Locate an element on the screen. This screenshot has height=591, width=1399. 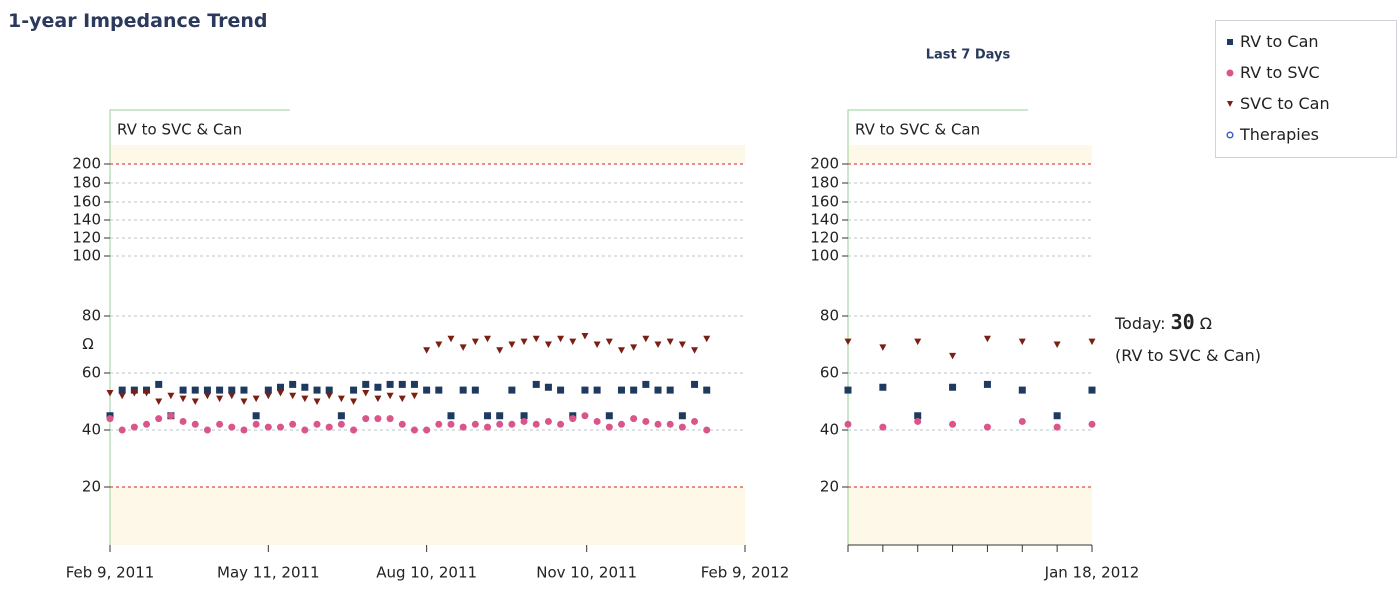
today-line: Today: 30 Ω is located at coordinates (1188, 323).